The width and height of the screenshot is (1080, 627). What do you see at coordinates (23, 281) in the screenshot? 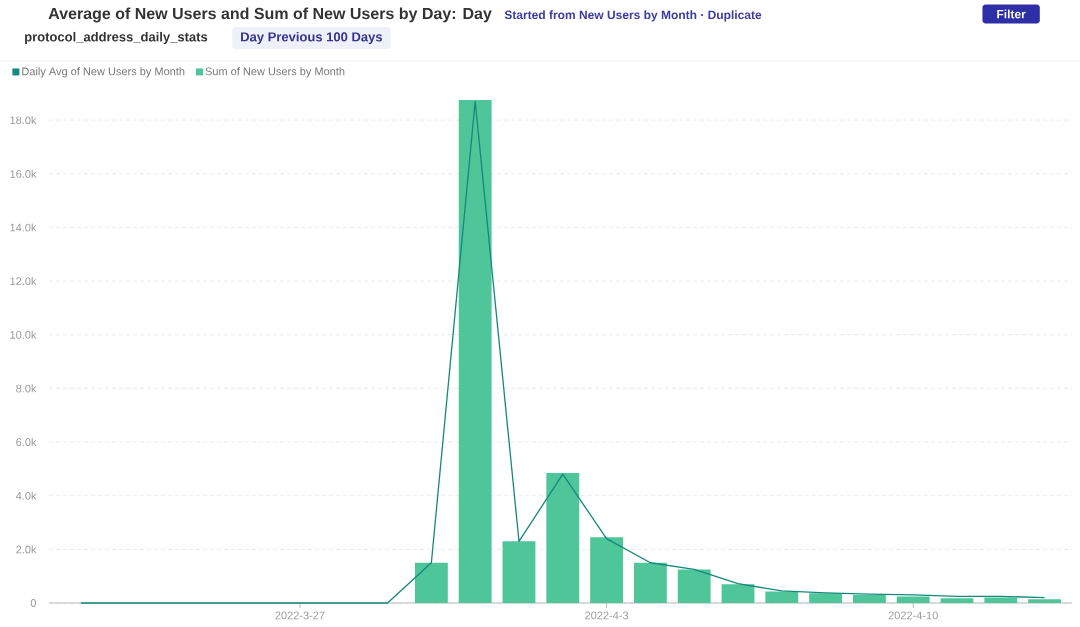
I see `y-tick-label: 12.0k` at bounding box center [23, 281].